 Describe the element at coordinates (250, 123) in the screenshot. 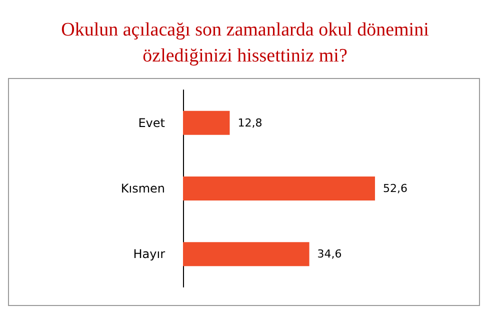

I see `data-label: 12,8` at that location.